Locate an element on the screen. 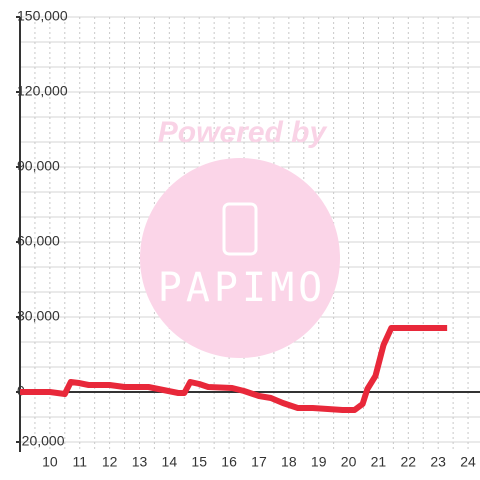 The image size is (480, 480). y-tick-label: 60,000 is located at coordinates (38, 241).